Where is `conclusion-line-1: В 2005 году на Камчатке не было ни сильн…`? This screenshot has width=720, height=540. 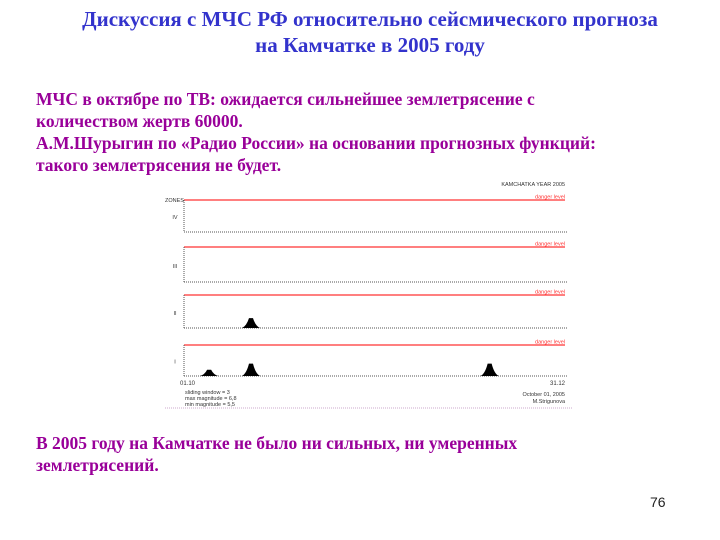 conclusion-line-1: В 2005 году на Камчатке не было ни сильн… is located at coordinates (277, 443).